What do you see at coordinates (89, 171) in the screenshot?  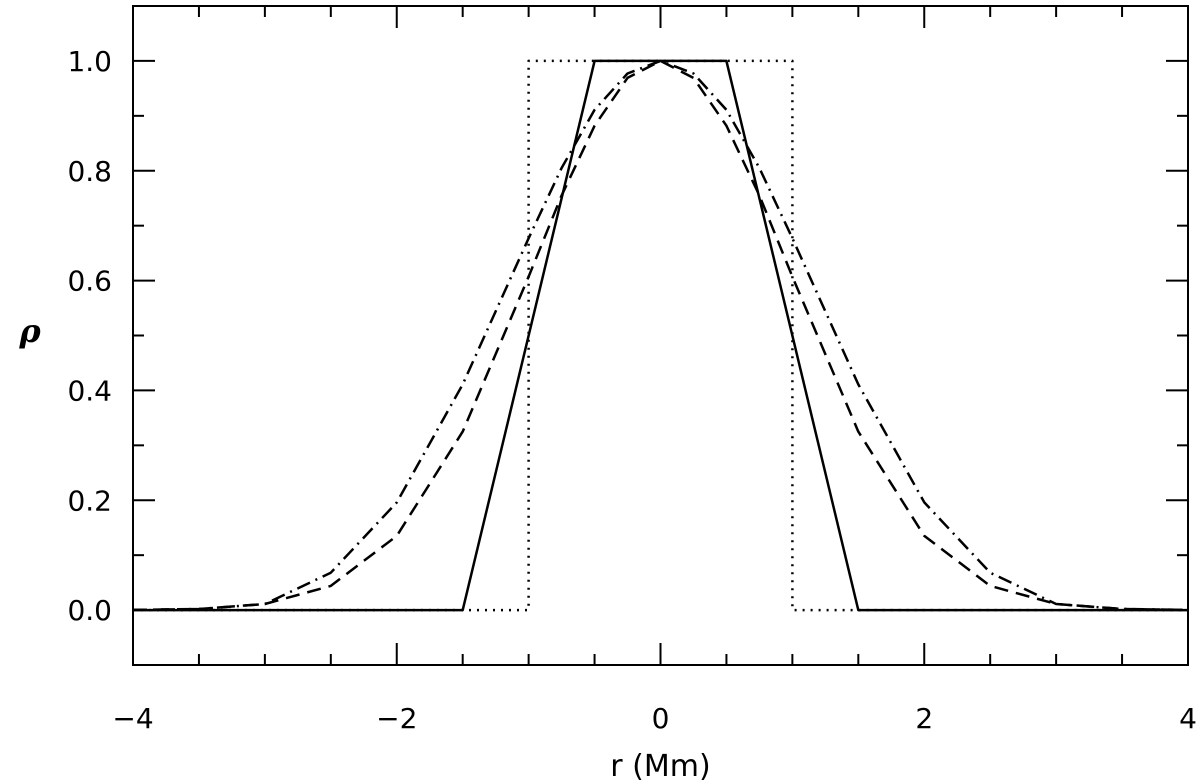 I see `y-tick-label: 0.8` at bounding box center [89, 171].